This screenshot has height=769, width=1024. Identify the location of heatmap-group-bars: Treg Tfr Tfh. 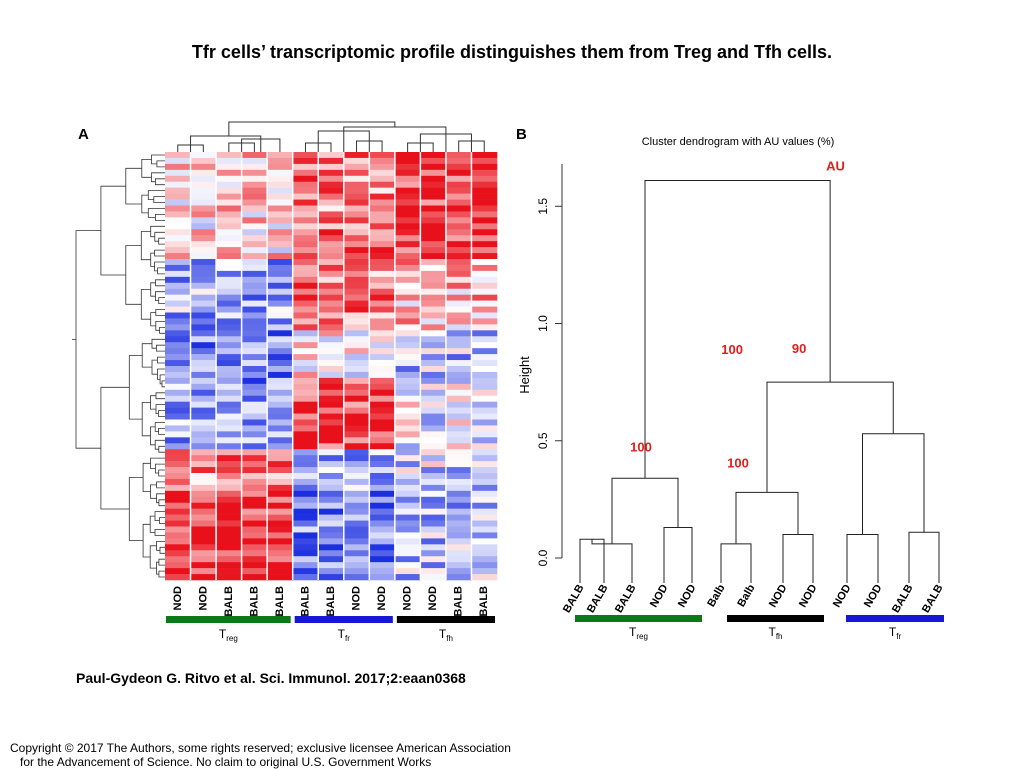
(330, 629).